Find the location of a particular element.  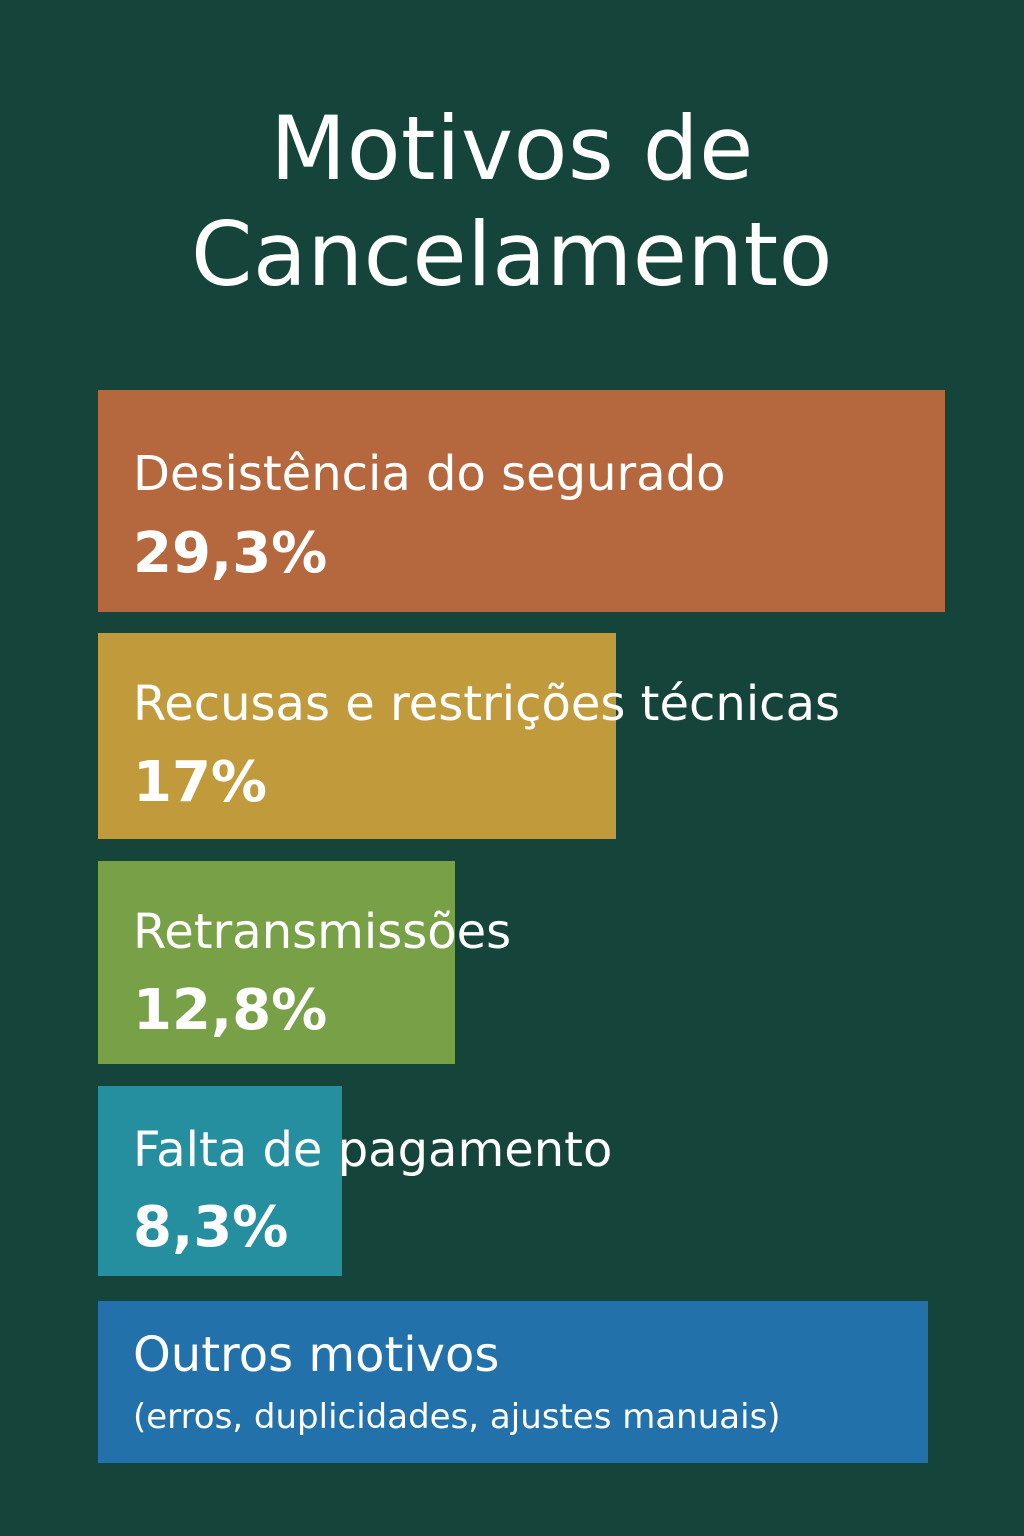

chart-title-line-2: Cancelamento is located at coordinates (512, 254).